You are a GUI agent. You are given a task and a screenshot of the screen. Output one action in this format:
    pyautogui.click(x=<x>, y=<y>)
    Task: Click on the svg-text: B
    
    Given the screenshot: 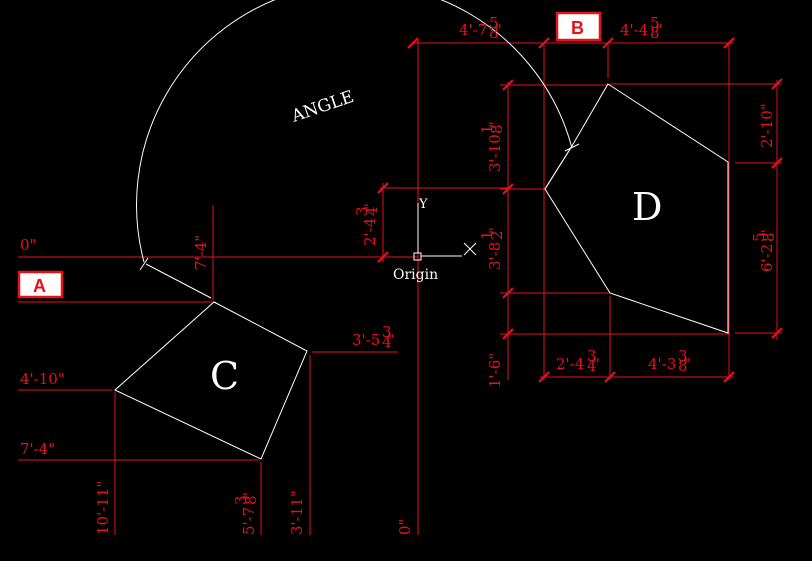 What is the action you would take?
    pyautogui.click(x=577, y=28)
    